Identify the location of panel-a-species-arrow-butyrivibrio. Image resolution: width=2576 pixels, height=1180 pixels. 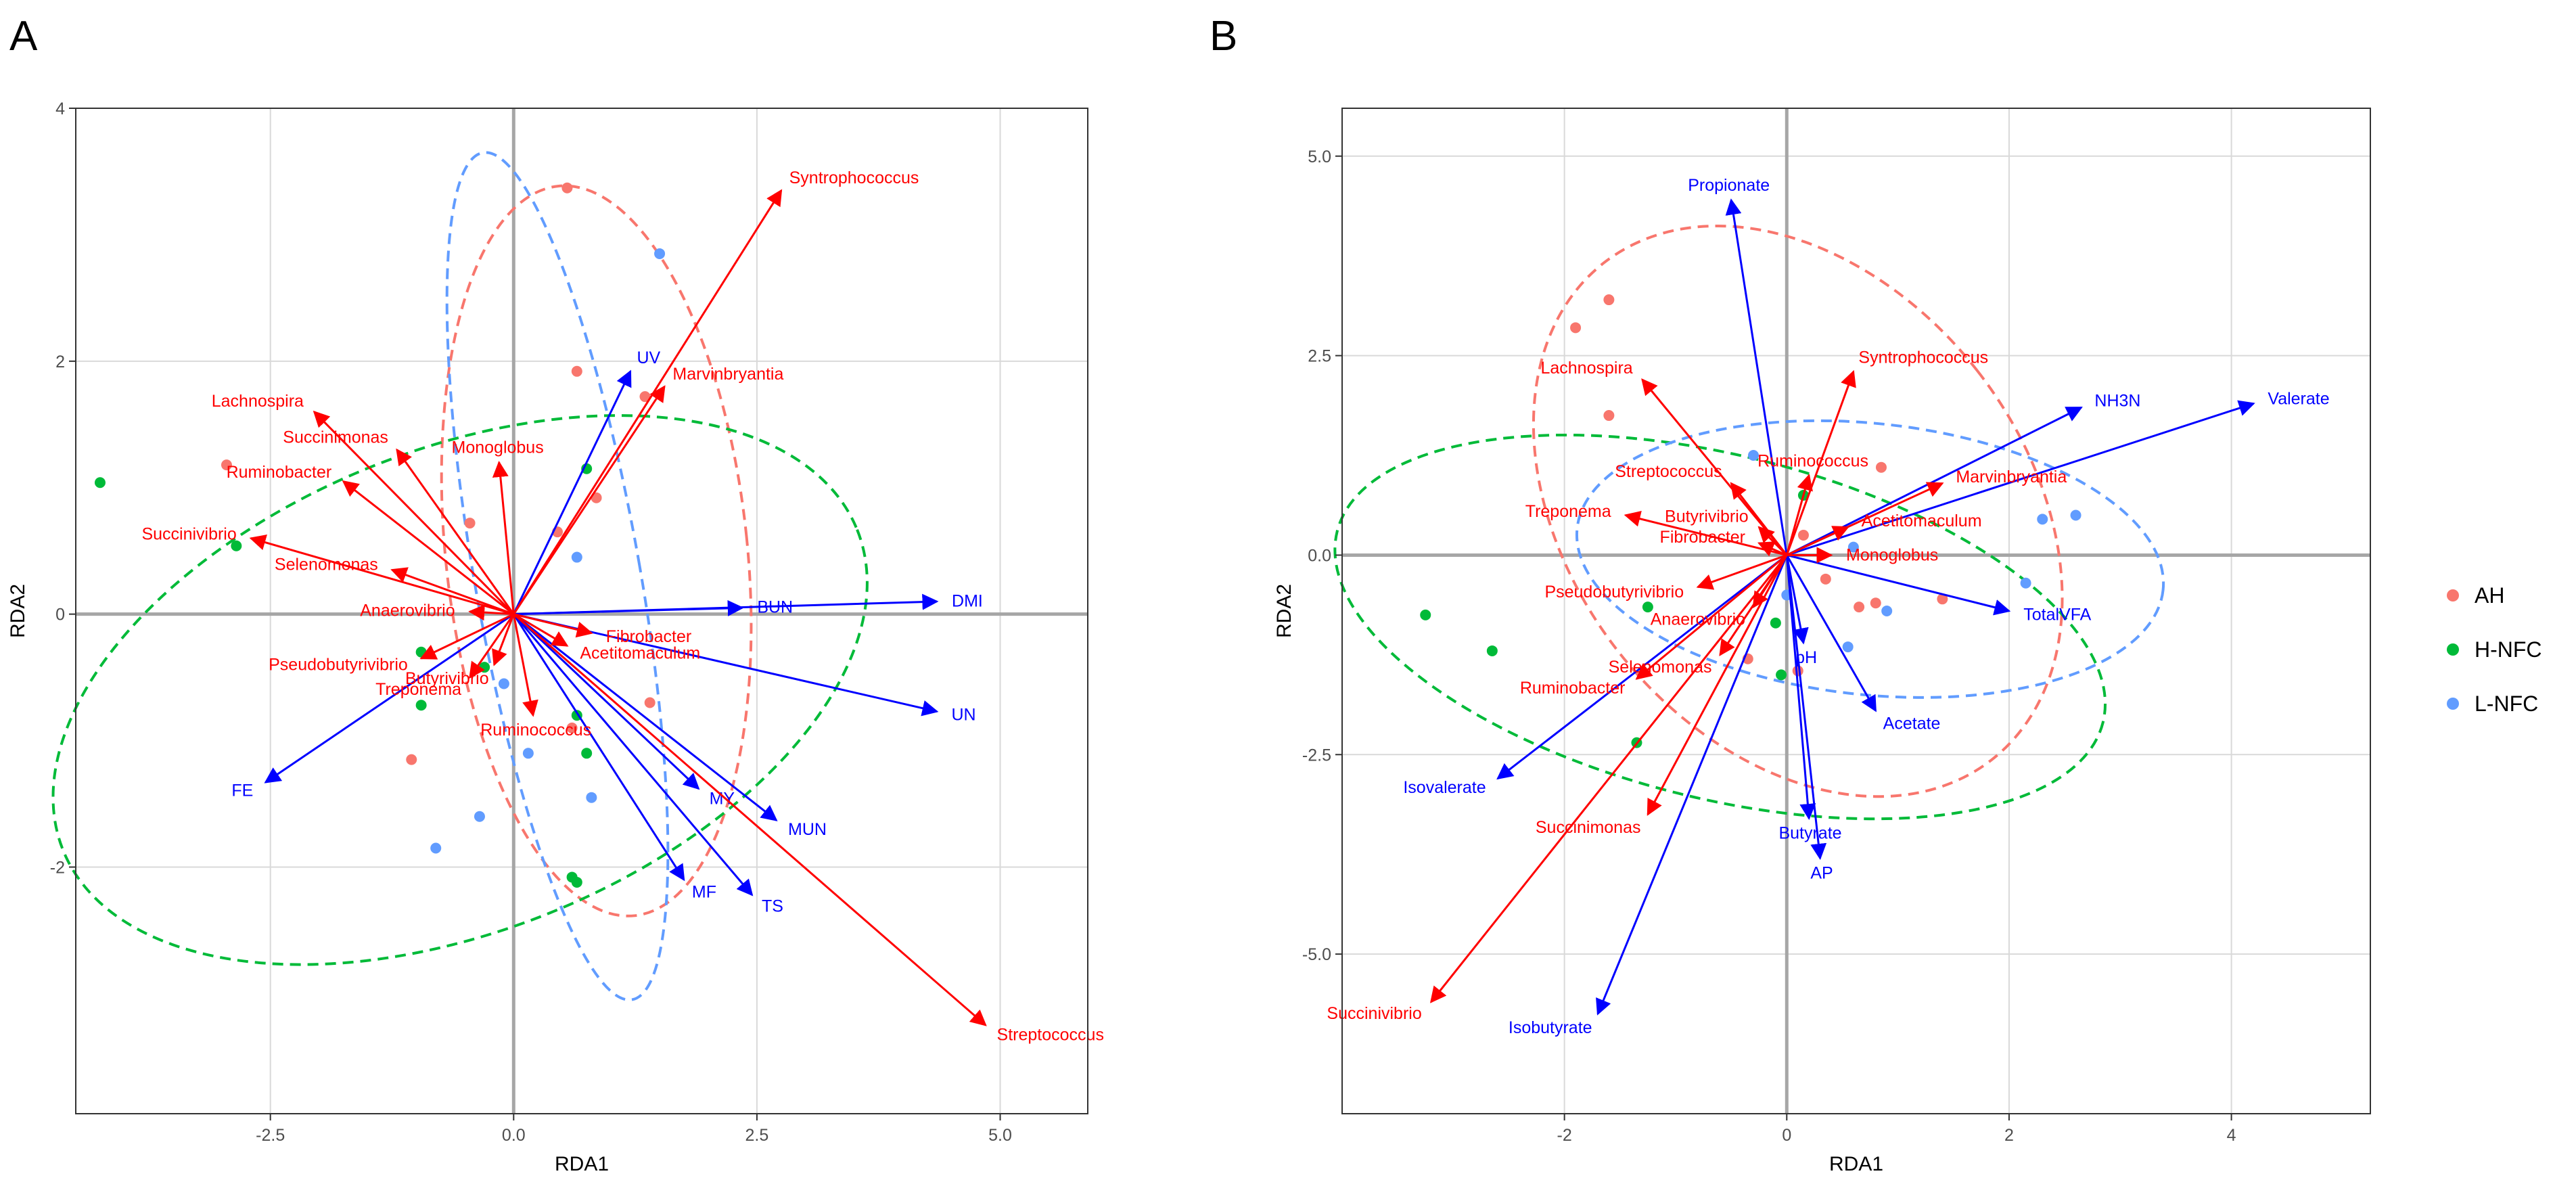
(503, 640).